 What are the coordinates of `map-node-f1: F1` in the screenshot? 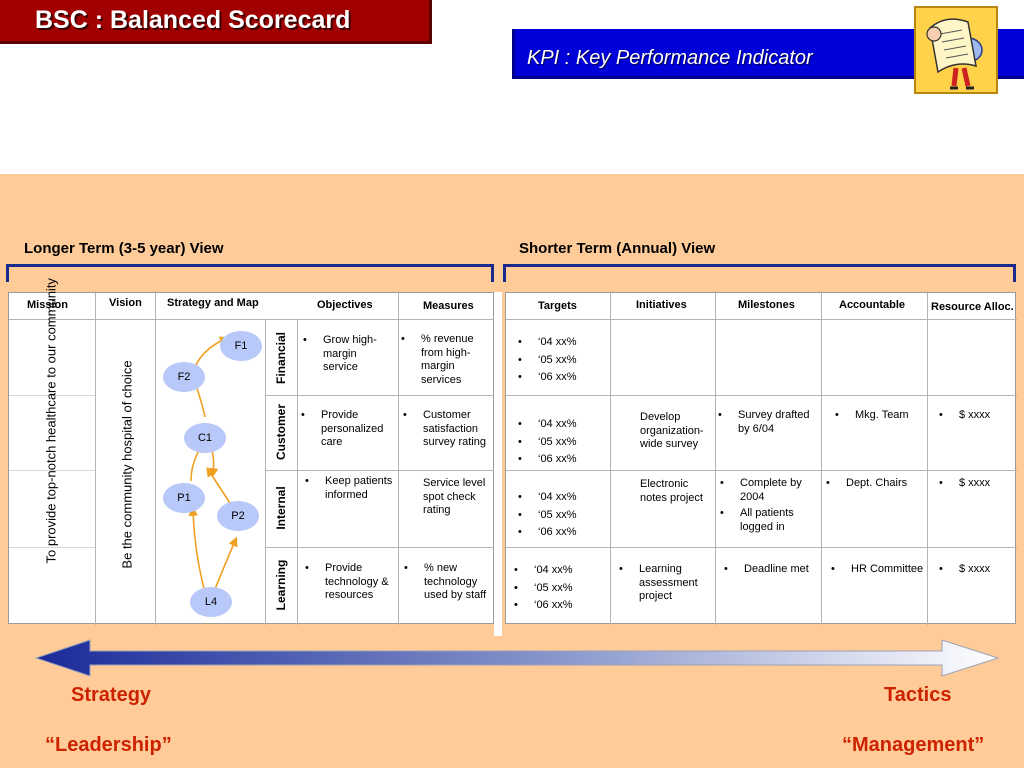 It's located at (241, 346).